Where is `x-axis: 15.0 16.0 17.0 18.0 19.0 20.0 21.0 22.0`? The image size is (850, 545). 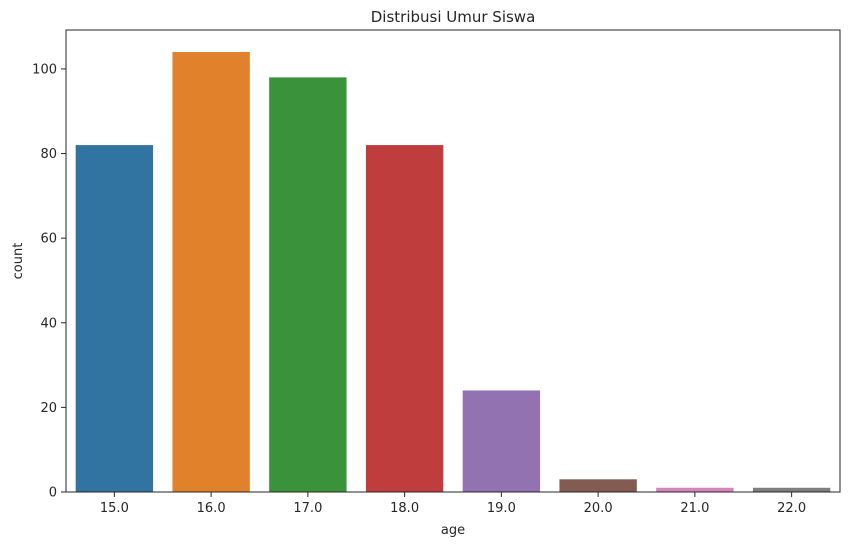
x-axis: 15.0 16.0 17.0 18.0 19.0 20.0 21.0 22.0 is located at coordinates (453, 504).